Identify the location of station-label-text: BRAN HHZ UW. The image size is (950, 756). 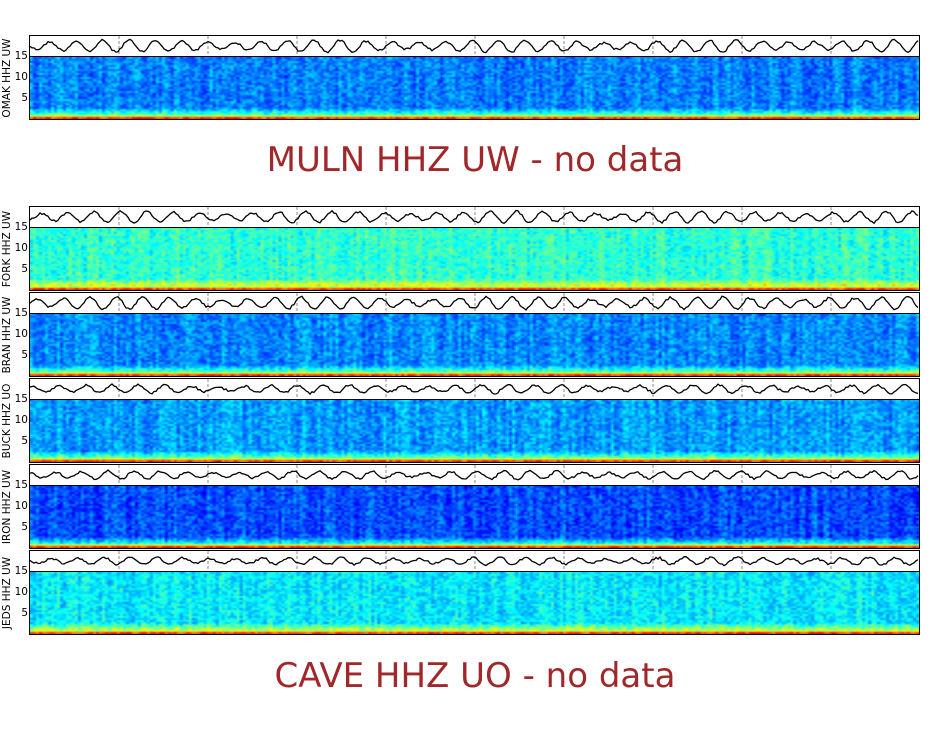
(7, 334).